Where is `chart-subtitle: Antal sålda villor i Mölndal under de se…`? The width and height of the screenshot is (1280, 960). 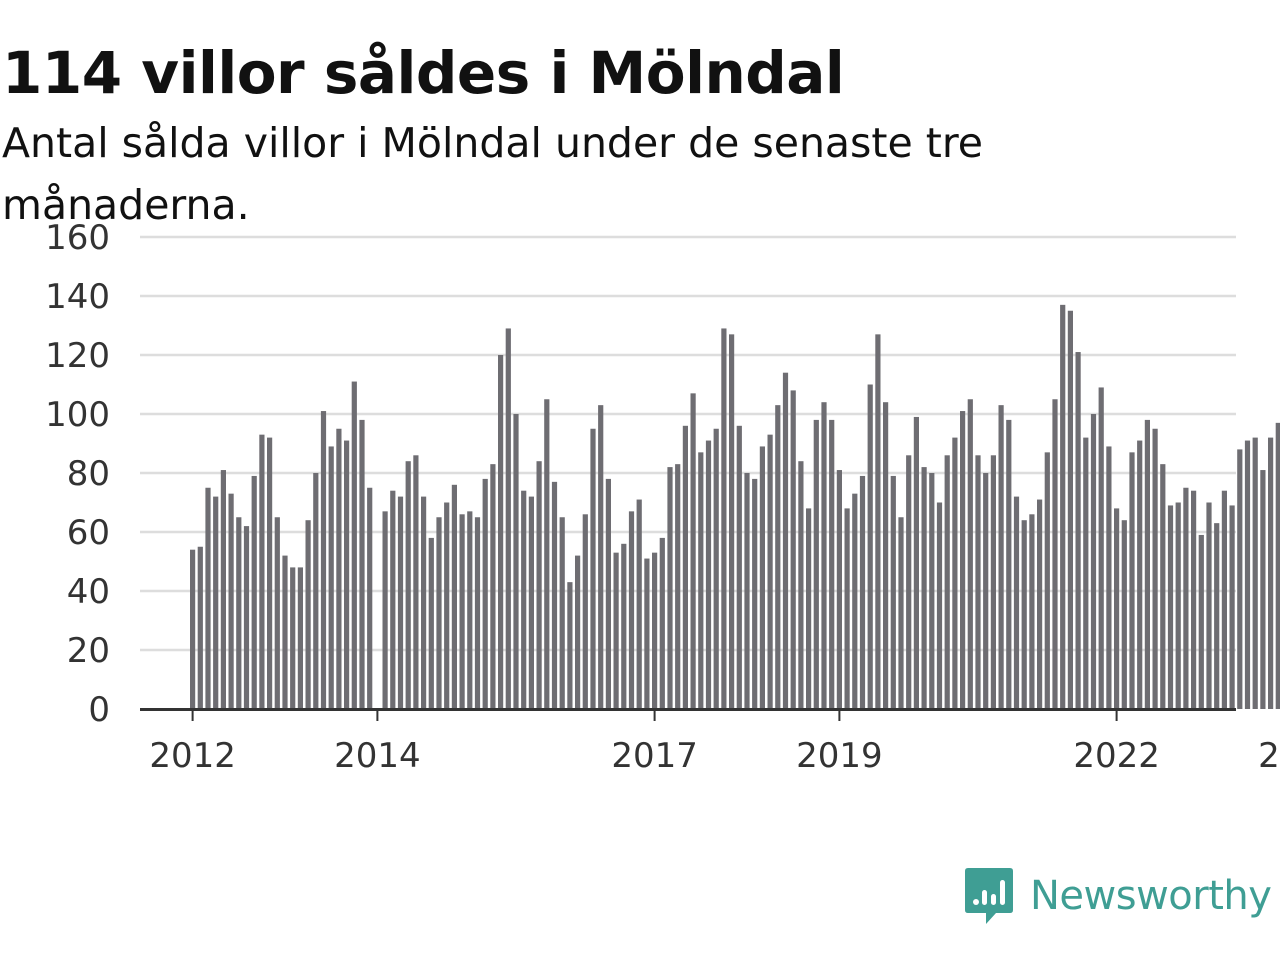
chart-subtitle: Antal sålda villor i Mölndal under de se… is located at coordinates (492, 174).